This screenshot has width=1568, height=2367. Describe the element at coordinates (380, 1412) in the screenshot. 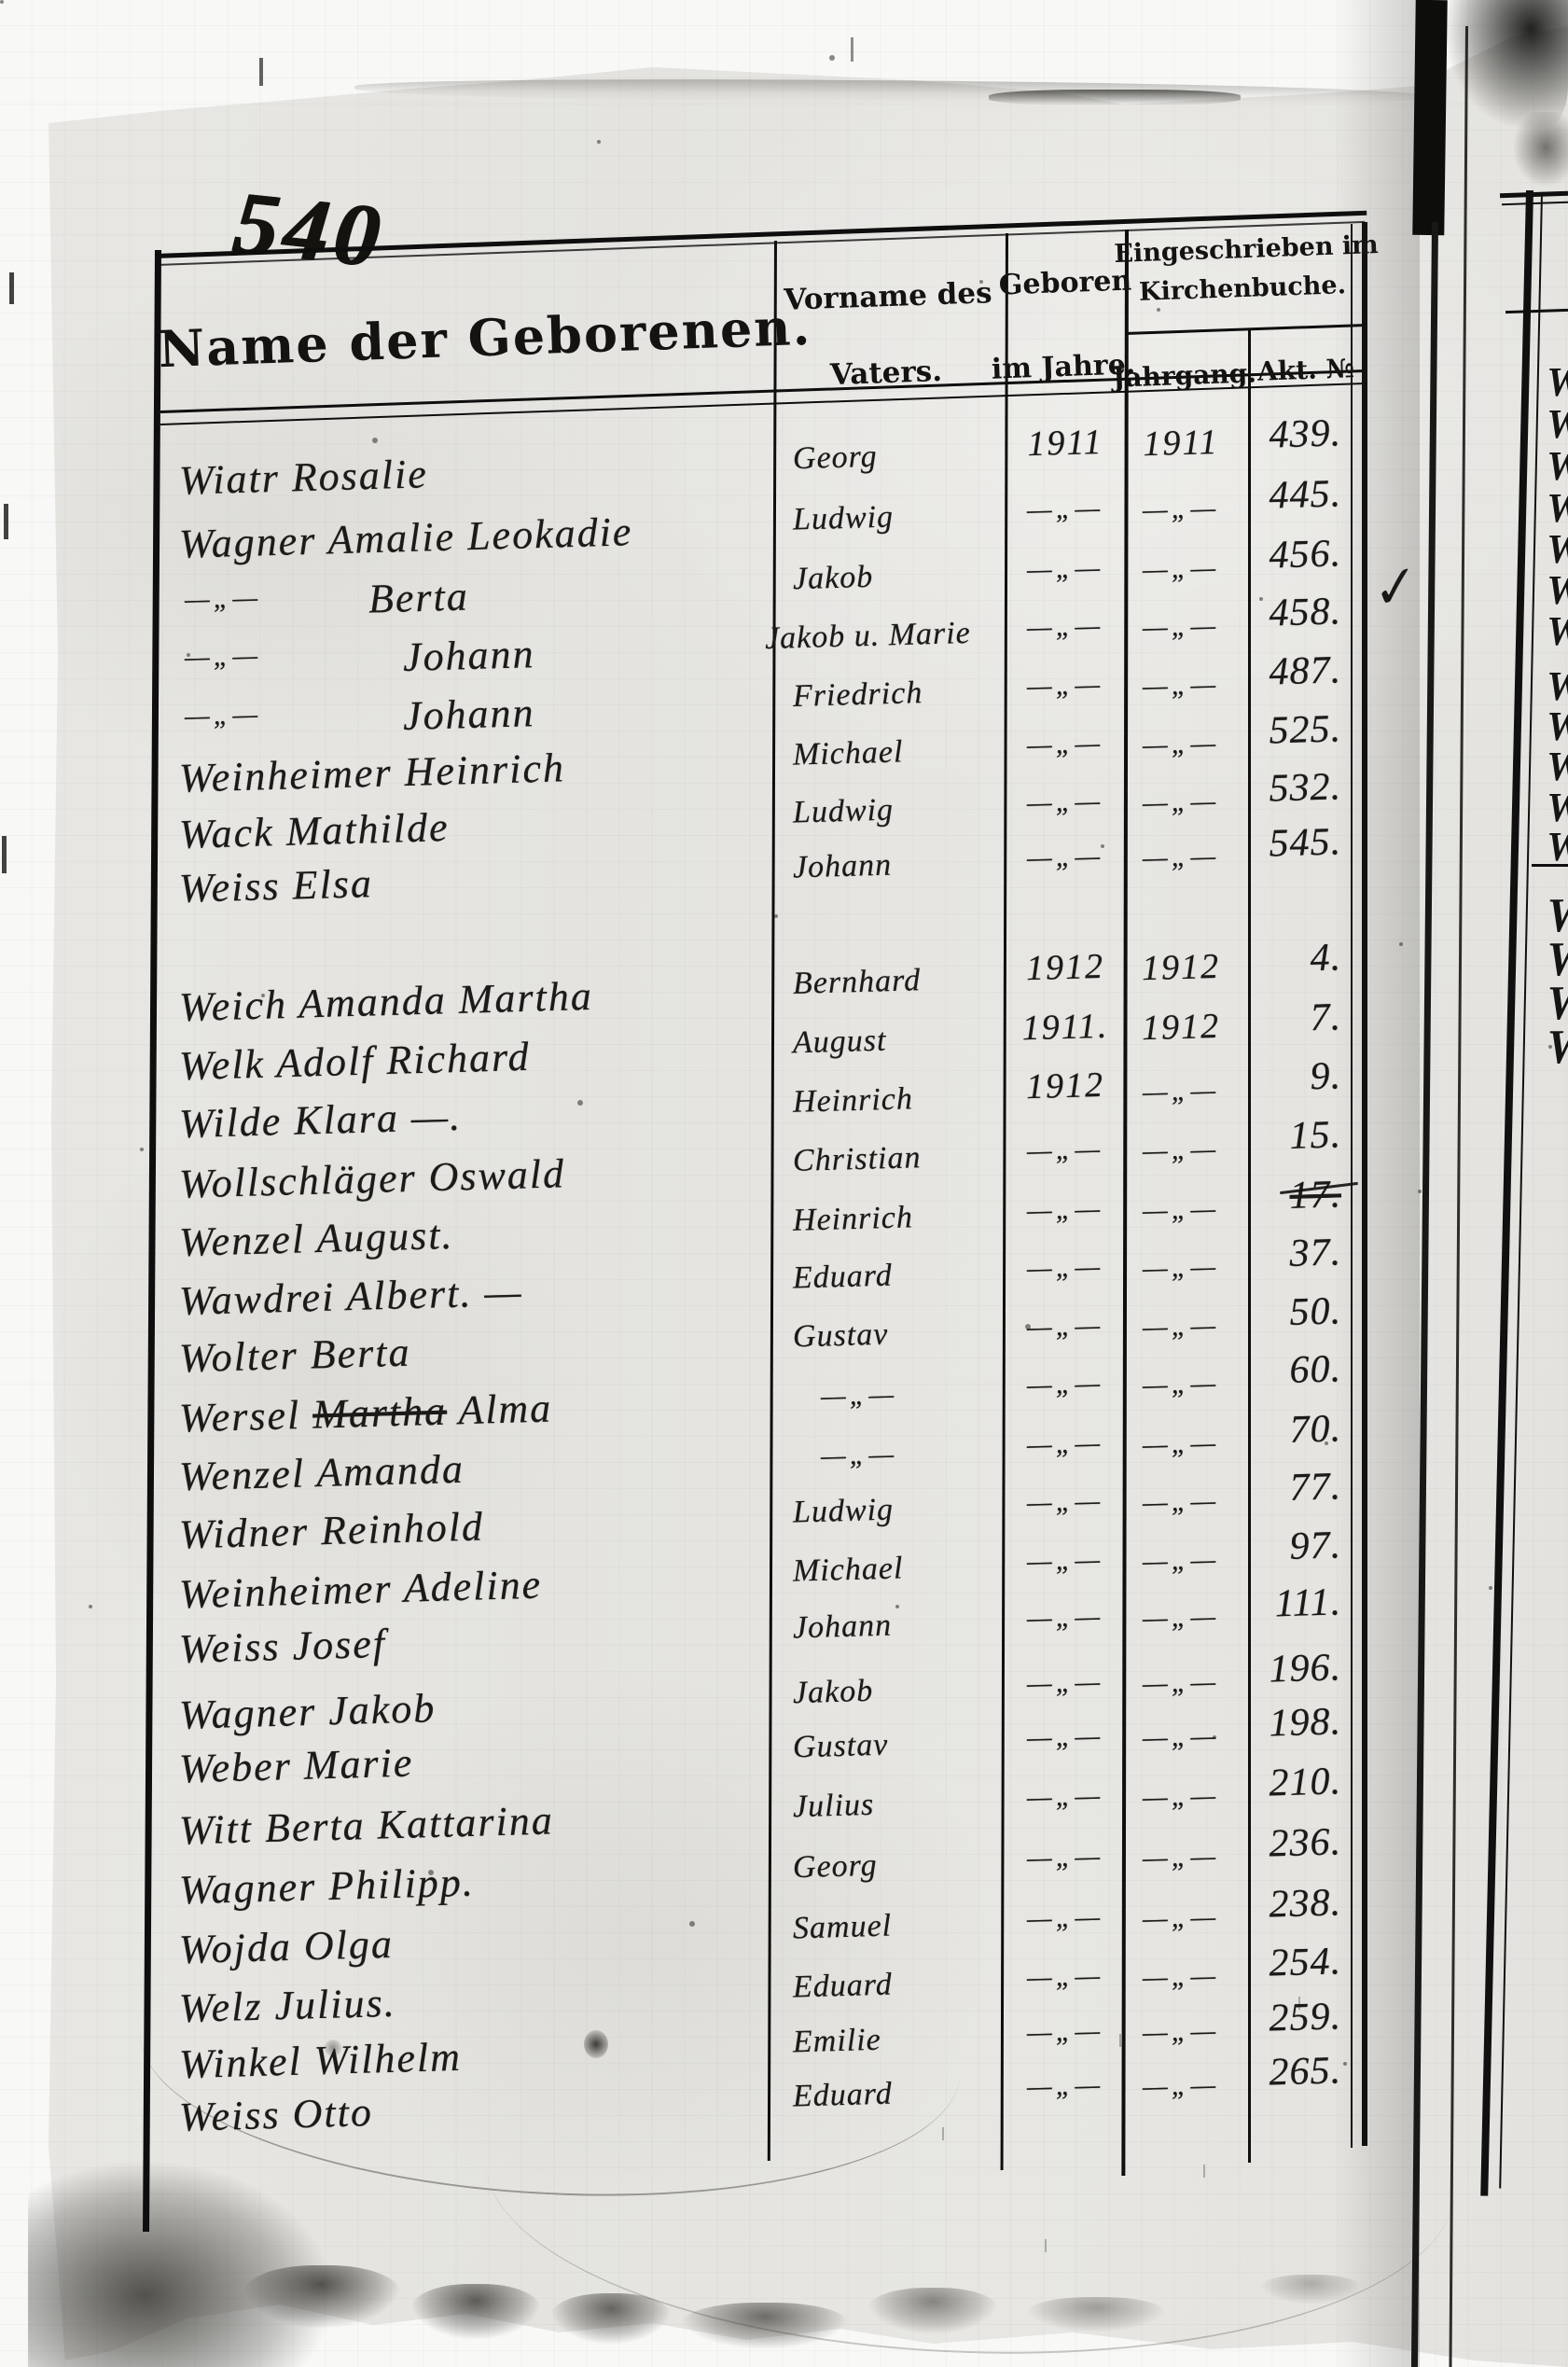

I see `row-name-struck: Martha` at that location.